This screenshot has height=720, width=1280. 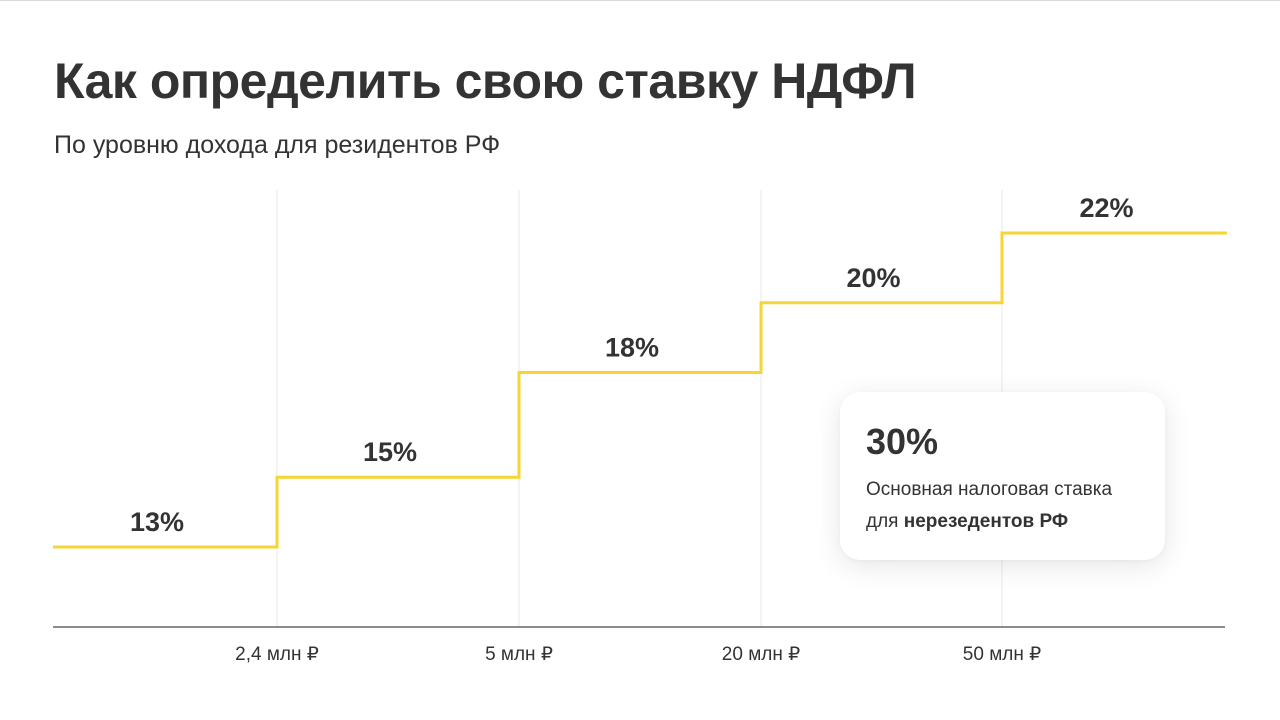 What do you see at coordinates (632, 348) in the screenshot?
I see `rate-label: 18%` at bounding box center [632, 348].